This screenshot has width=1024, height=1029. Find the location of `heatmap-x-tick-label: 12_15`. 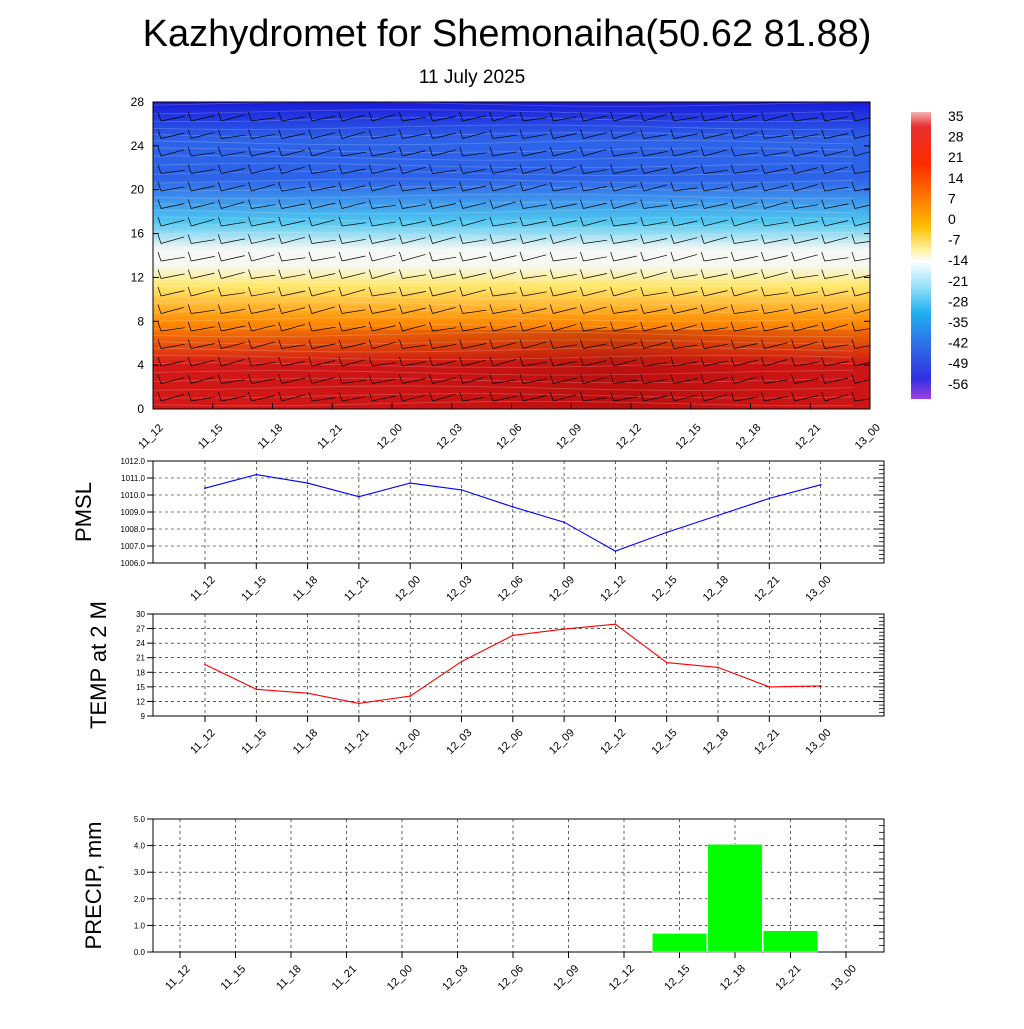

heatmap-x-tick-label: 12_15 is located at coordinates (689, 437).